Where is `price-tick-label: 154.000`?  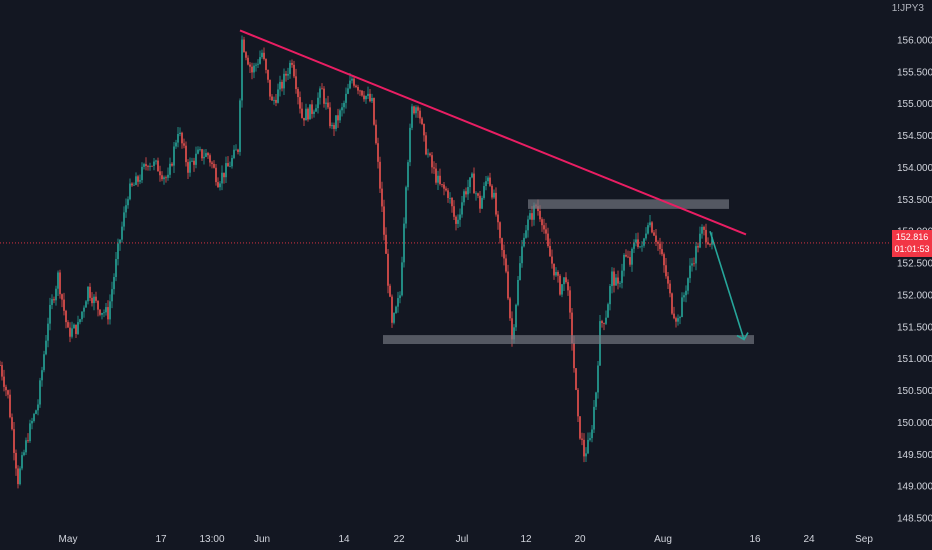
price-tick-label: 154.000 is located at coordinates (914, 168).